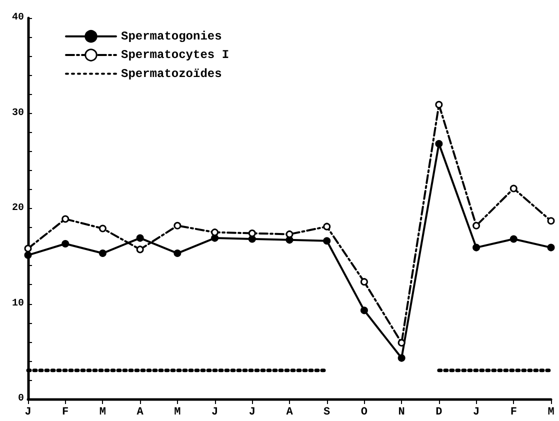 The image size is (559, 421). What do you see at coordinates (21, 399) in the screenshot?
I see `y-tick-label: 0` at bounding box center [21, 399].